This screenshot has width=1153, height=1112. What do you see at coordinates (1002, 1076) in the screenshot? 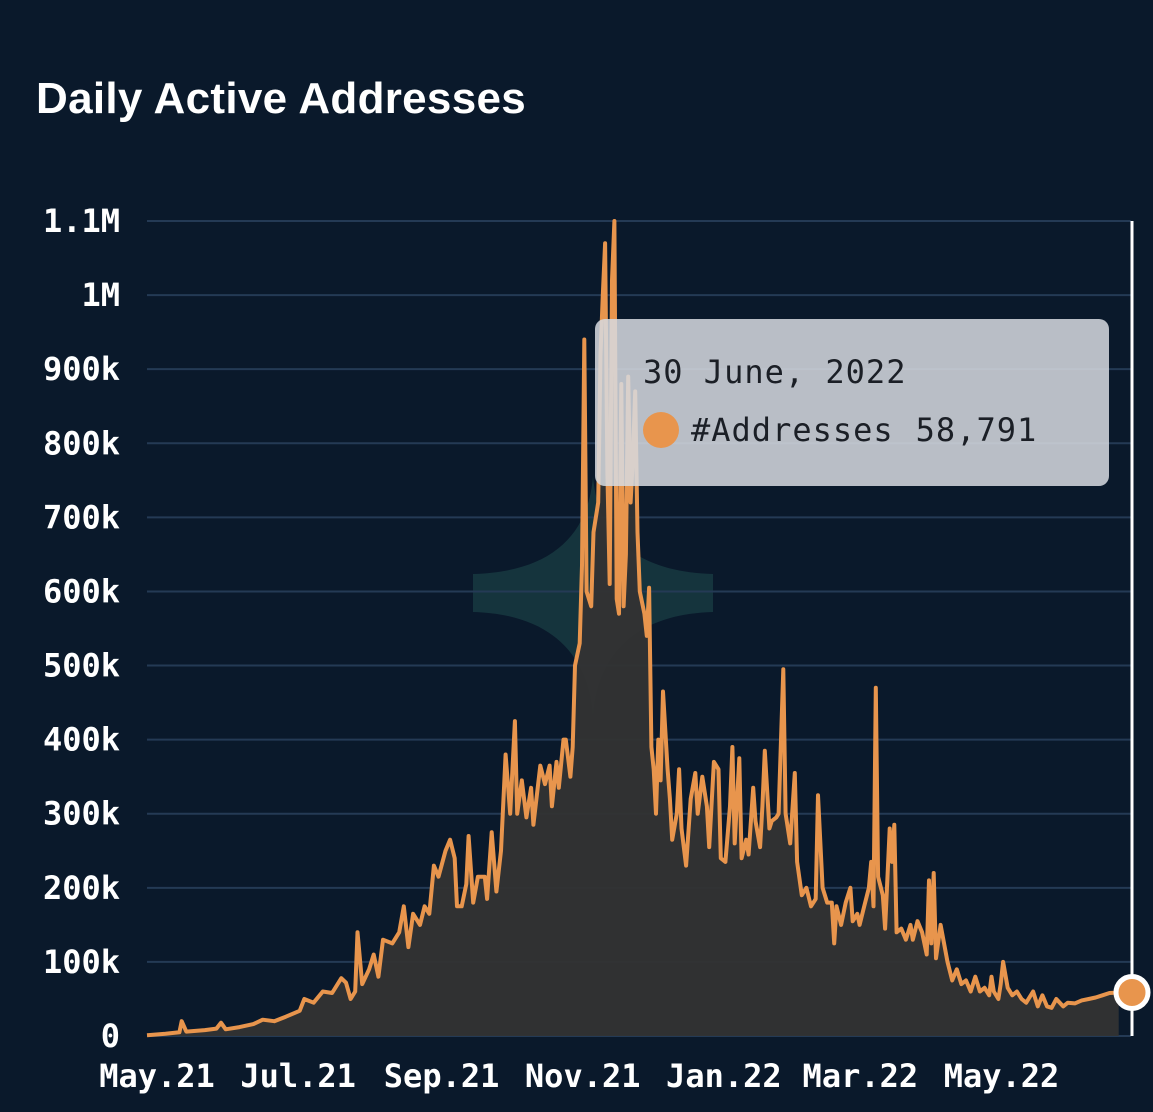
I see `x-tick-label: May.22` at bounding box center [1002, 1076].